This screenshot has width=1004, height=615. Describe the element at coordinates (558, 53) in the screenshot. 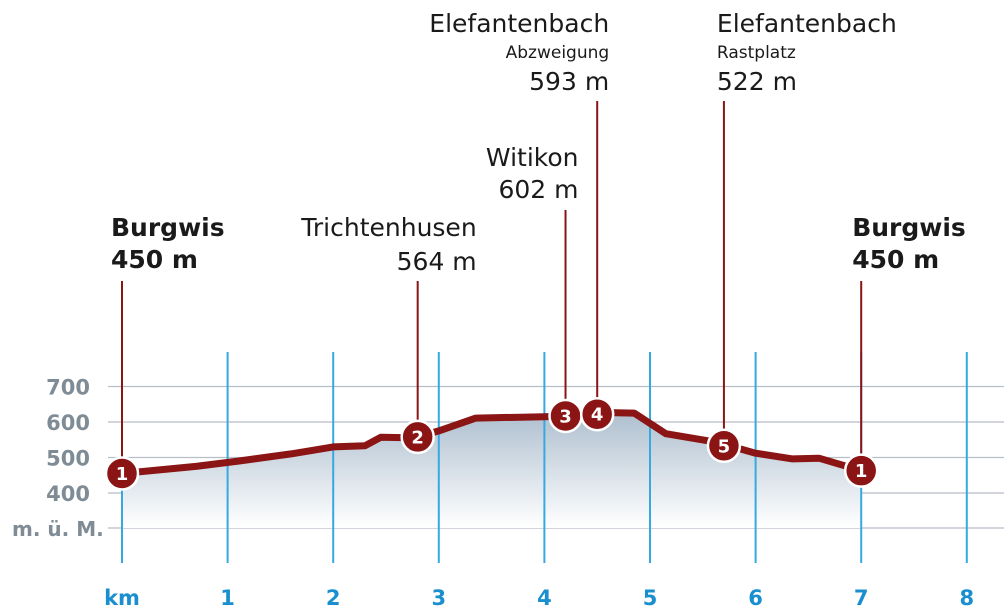

I see `stop-sub: Abzweigung` at that location.